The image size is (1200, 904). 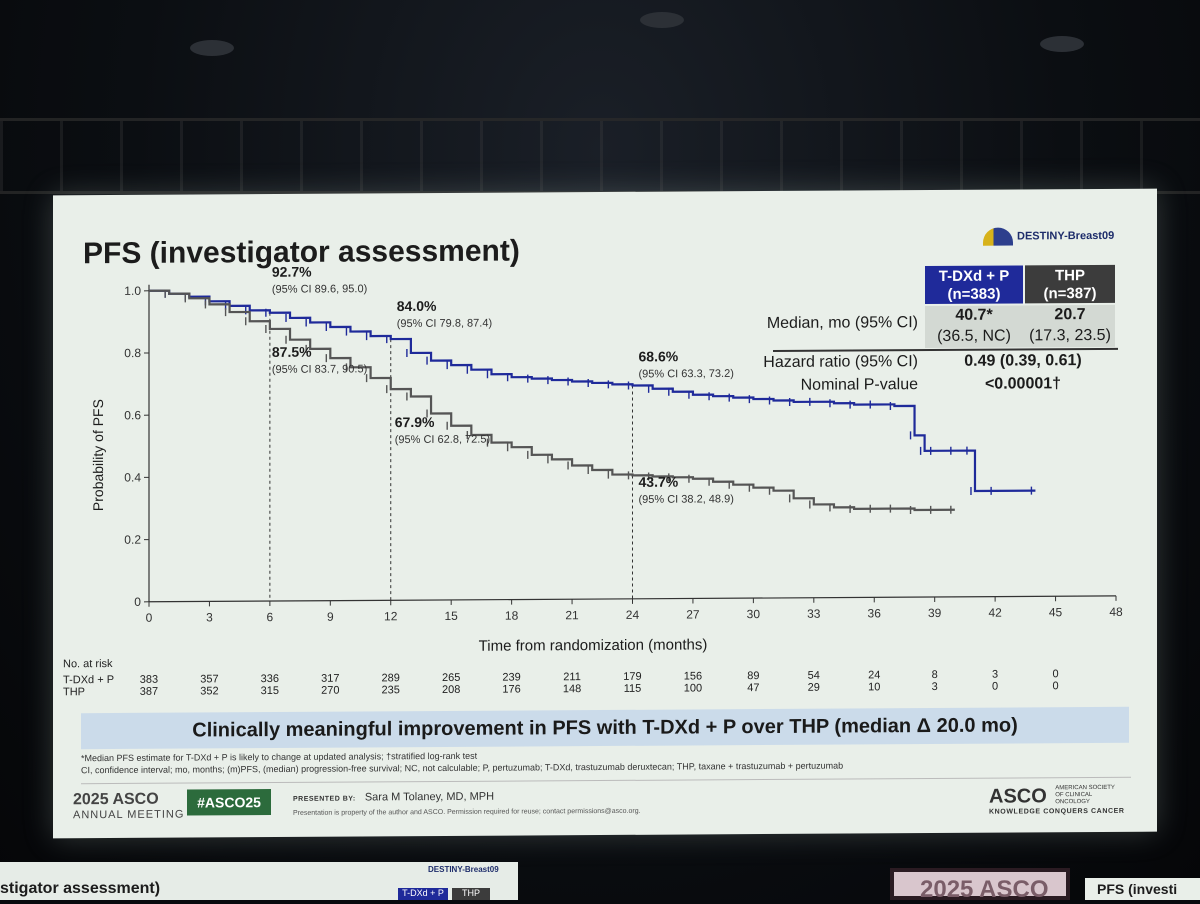 I want to click on y-tick-label: 0, so click(x=137, y=602).